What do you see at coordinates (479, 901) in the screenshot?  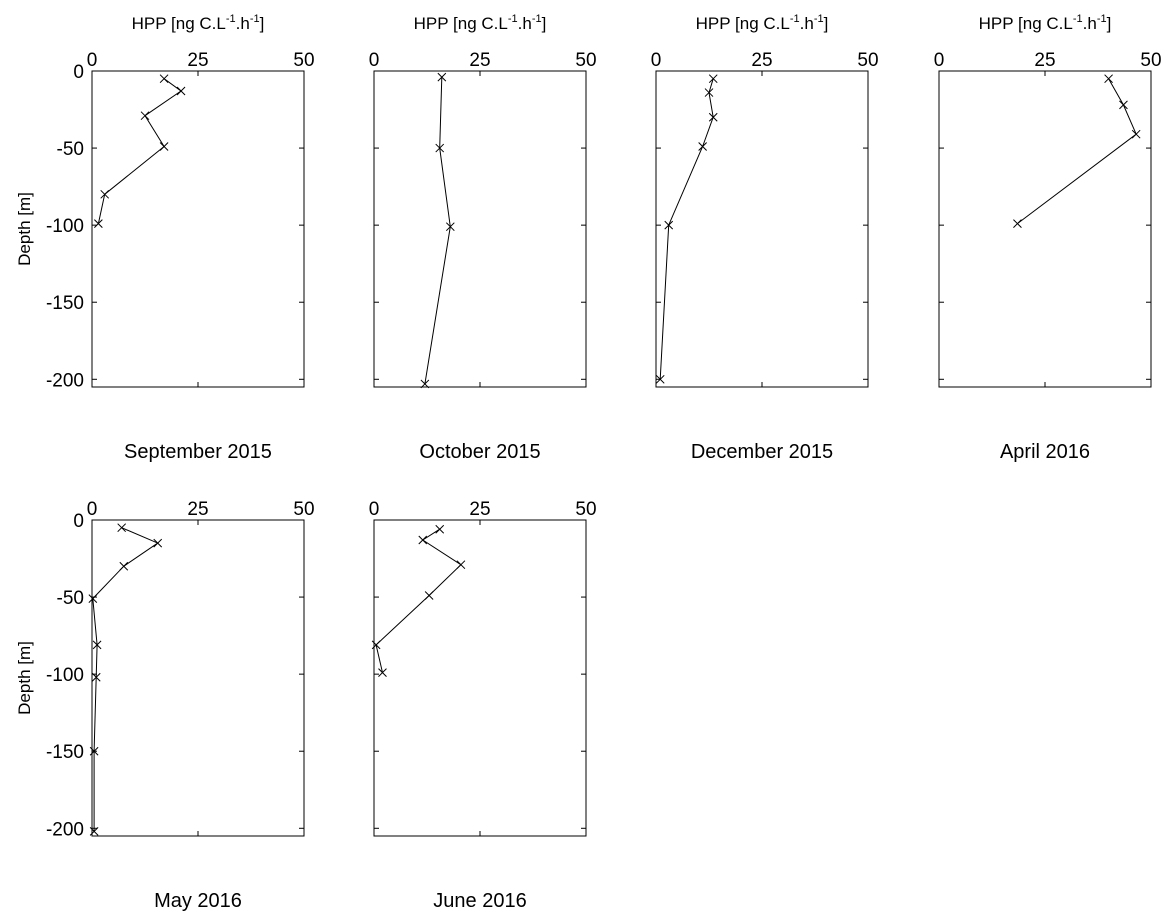 I see `subplot-caption: June 2016` at bounding box center [479, 901].